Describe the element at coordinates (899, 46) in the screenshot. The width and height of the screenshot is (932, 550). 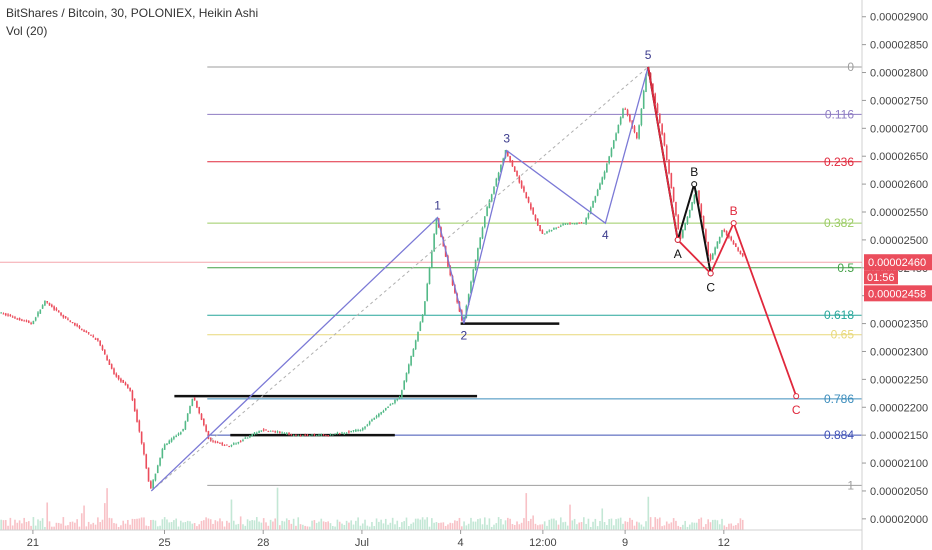
I see `price-tick-label: 0.00002850` at that location.